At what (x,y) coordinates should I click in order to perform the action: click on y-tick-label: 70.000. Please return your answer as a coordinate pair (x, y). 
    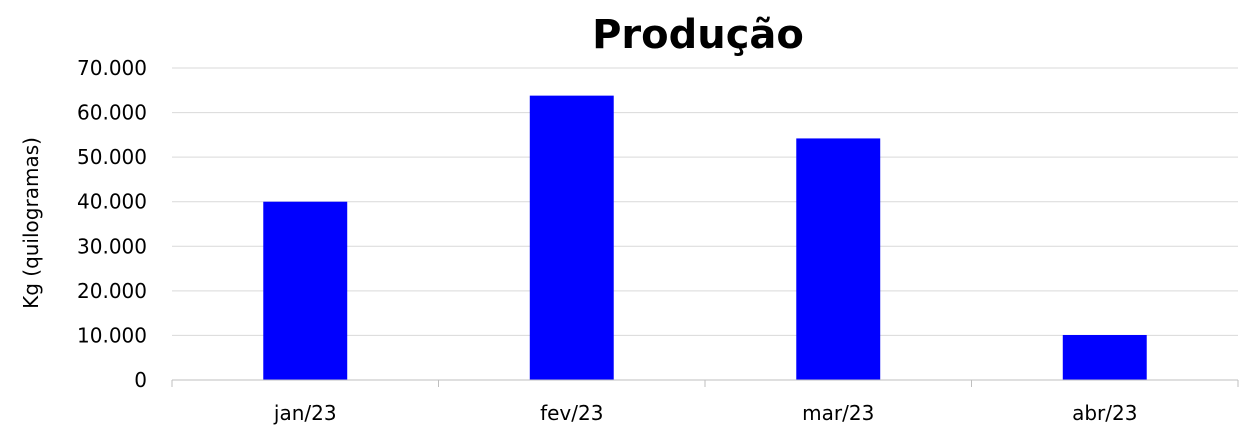
    Looking at the image, I should click on (112, 68).